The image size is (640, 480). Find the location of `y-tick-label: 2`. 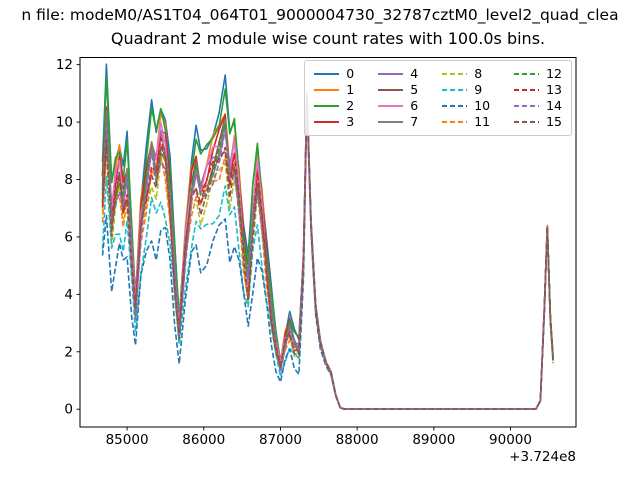

y-tick-label: 2 is located at coordinates (68, 352).